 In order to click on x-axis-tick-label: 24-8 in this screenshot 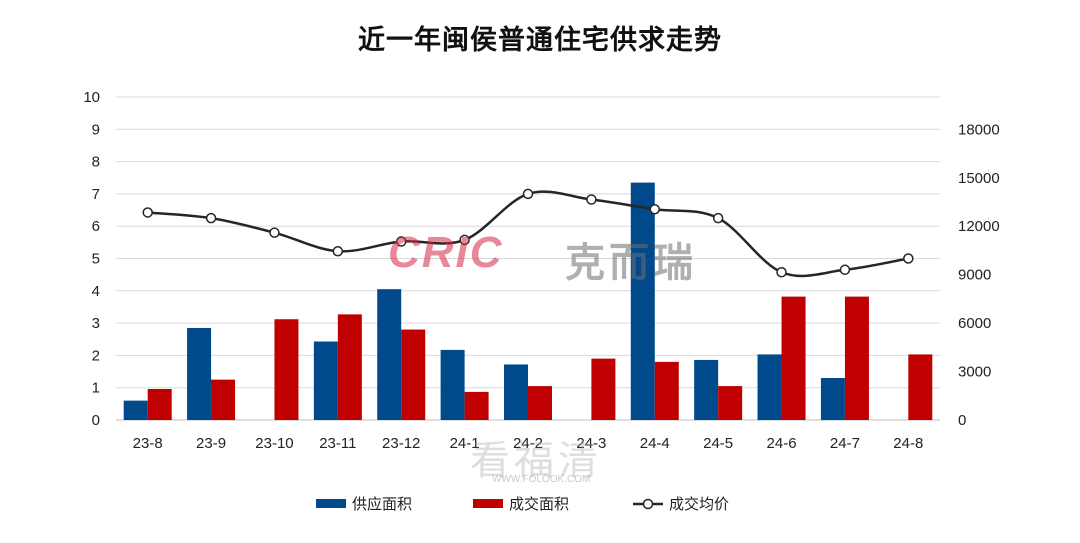, I will do `click(908, 443)`.